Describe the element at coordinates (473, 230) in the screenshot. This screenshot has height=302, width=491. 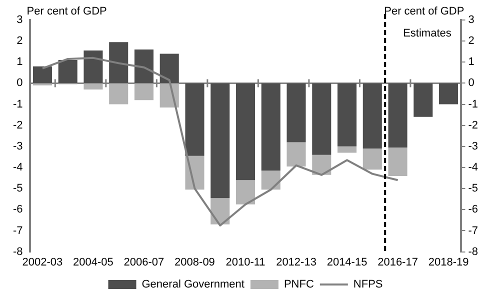
I see `y2-tick-label: -7` at that location.